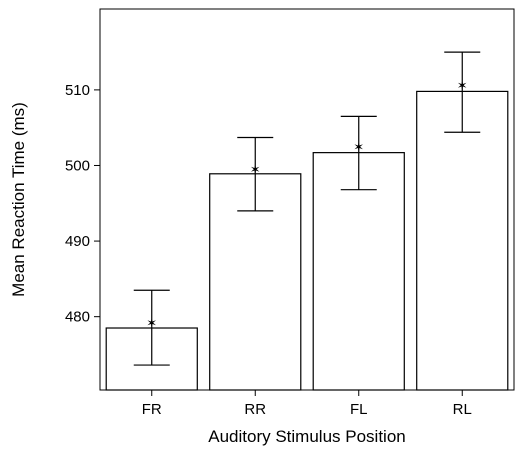 This screenshot has width=518, height=453. Describe the element at coordinates (77, 90) in the screenshot. I see `y-tick-label: 510` at that location.